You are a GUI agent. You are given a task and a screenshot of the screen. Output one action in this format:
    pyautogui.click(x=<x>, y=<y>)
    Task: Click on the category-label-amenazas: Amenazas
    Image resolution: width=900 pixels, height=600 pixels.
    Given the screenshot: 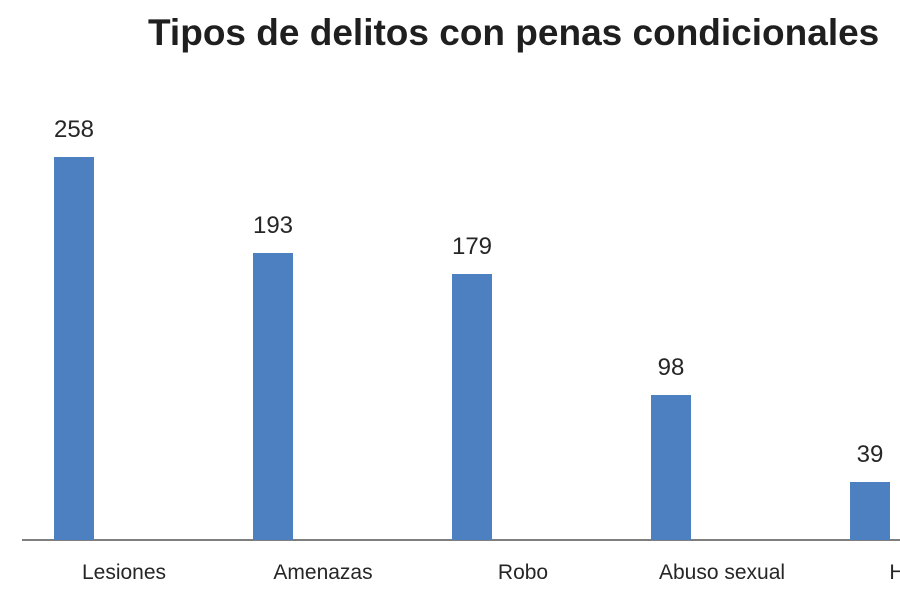 What is the action you would take?
    pyautogui.click(x=323, y=572)
    